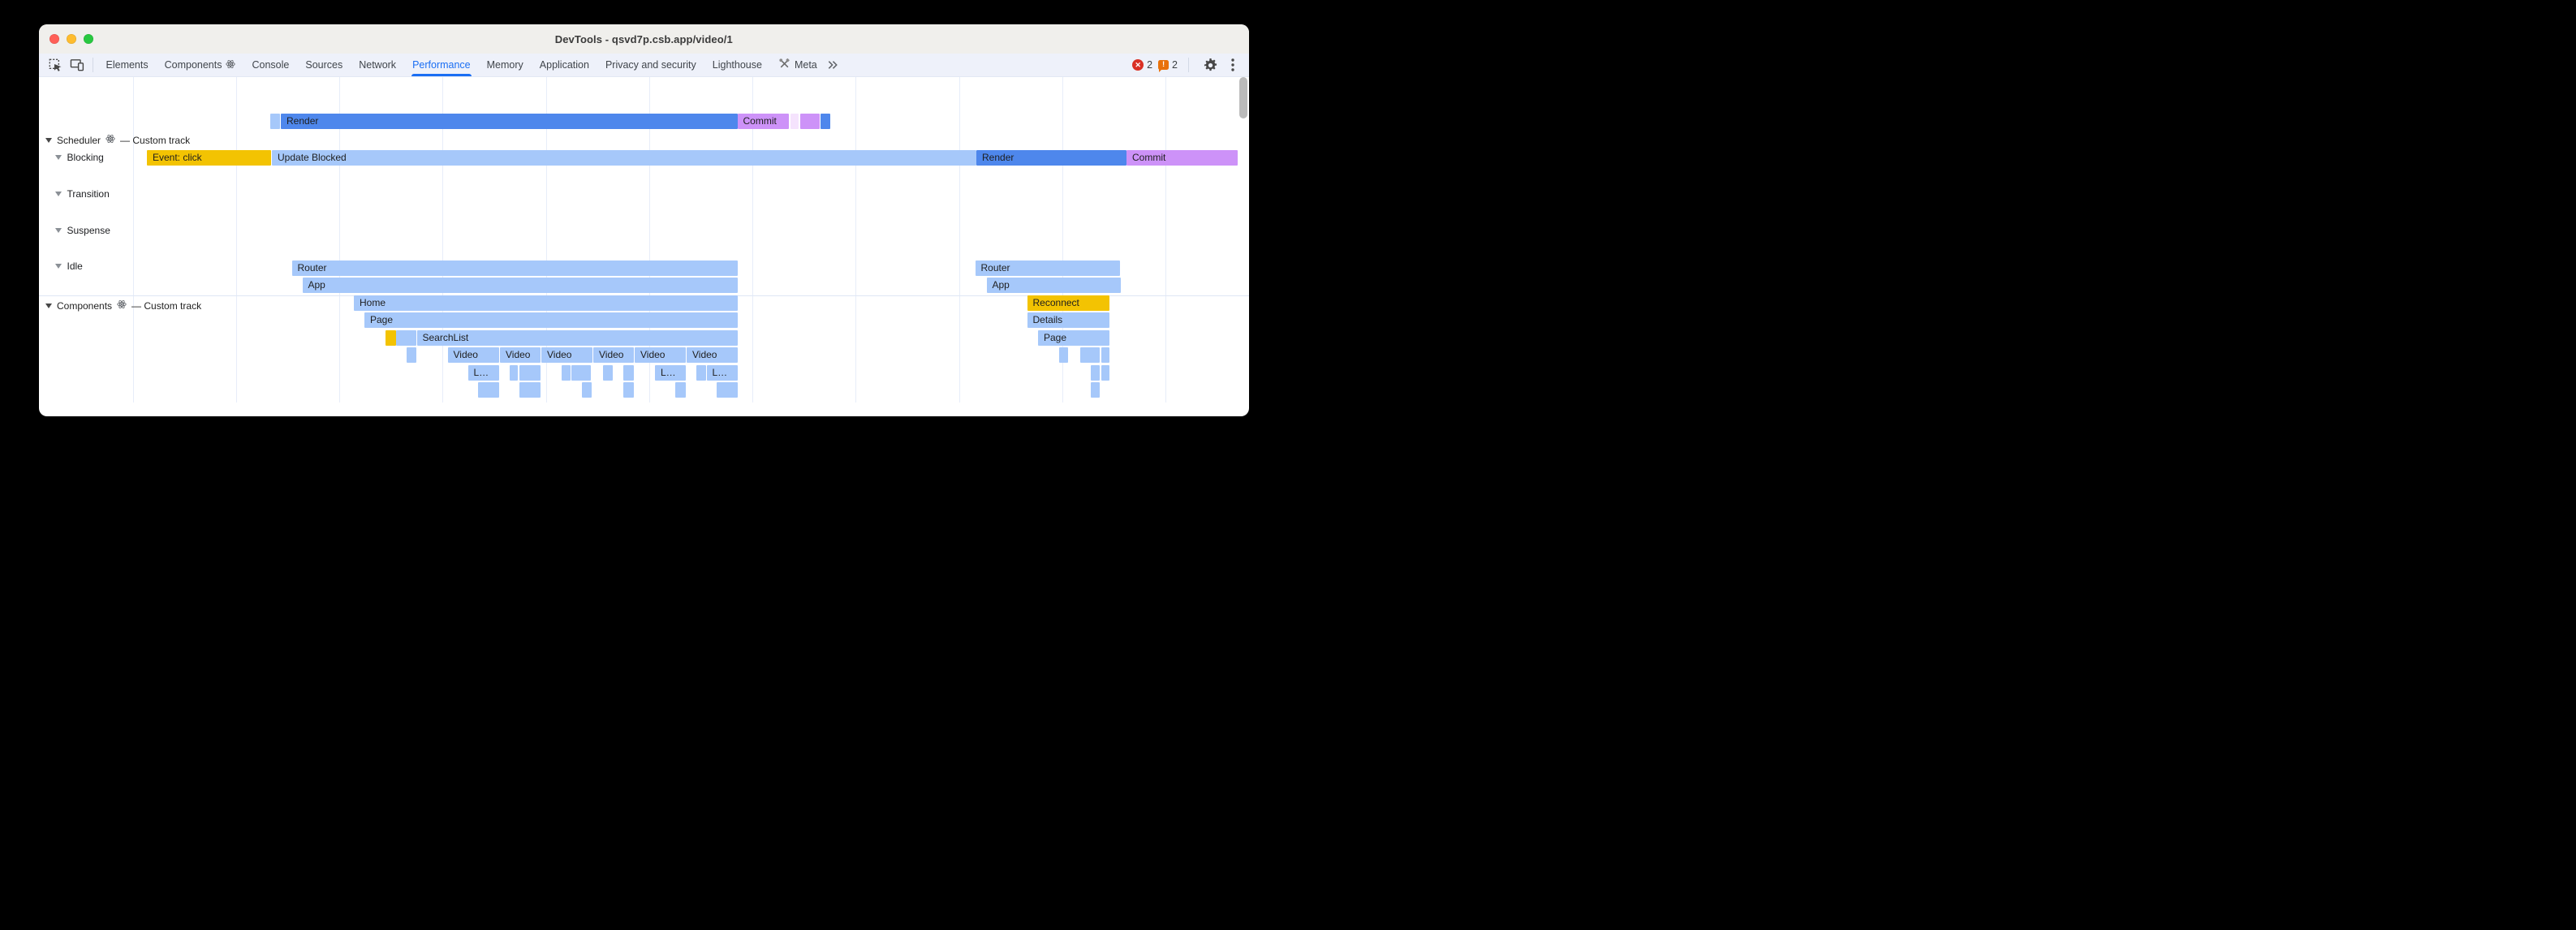 The height and width of the screenshot is (930, 2576). I want to click on tab-console: Console, so click(270, 65).